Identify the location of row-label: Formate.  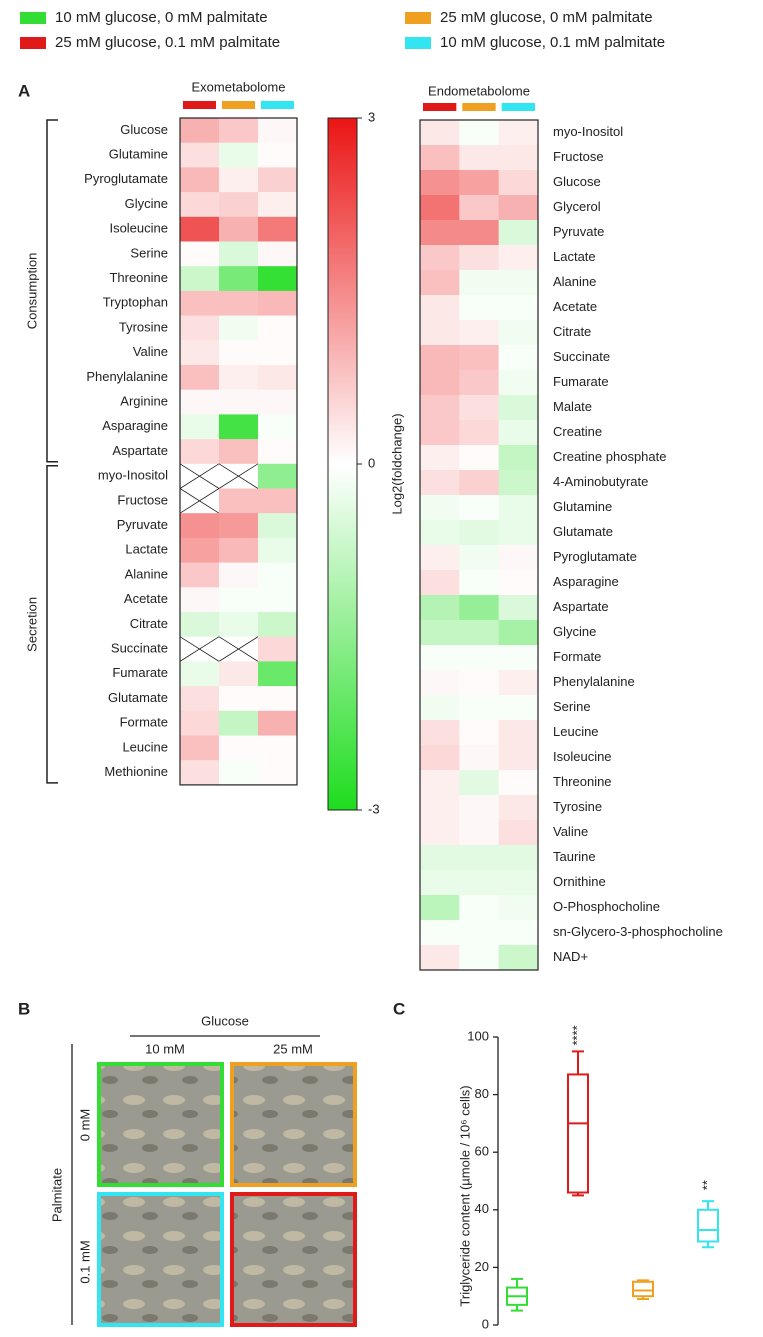
(144, 722).